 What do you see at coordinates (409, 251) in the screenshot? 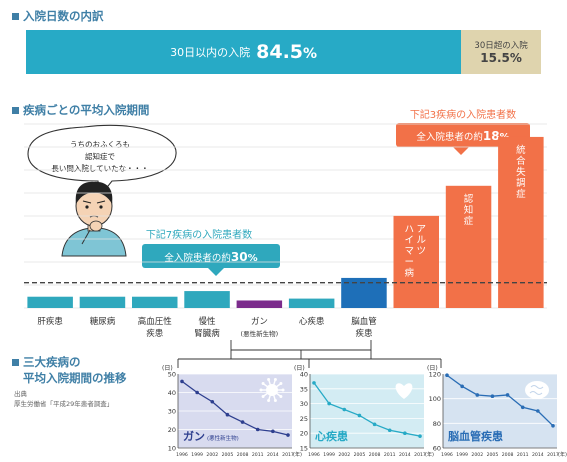
I see `bar-inside-label: マ` at bounding box center [409, 251].